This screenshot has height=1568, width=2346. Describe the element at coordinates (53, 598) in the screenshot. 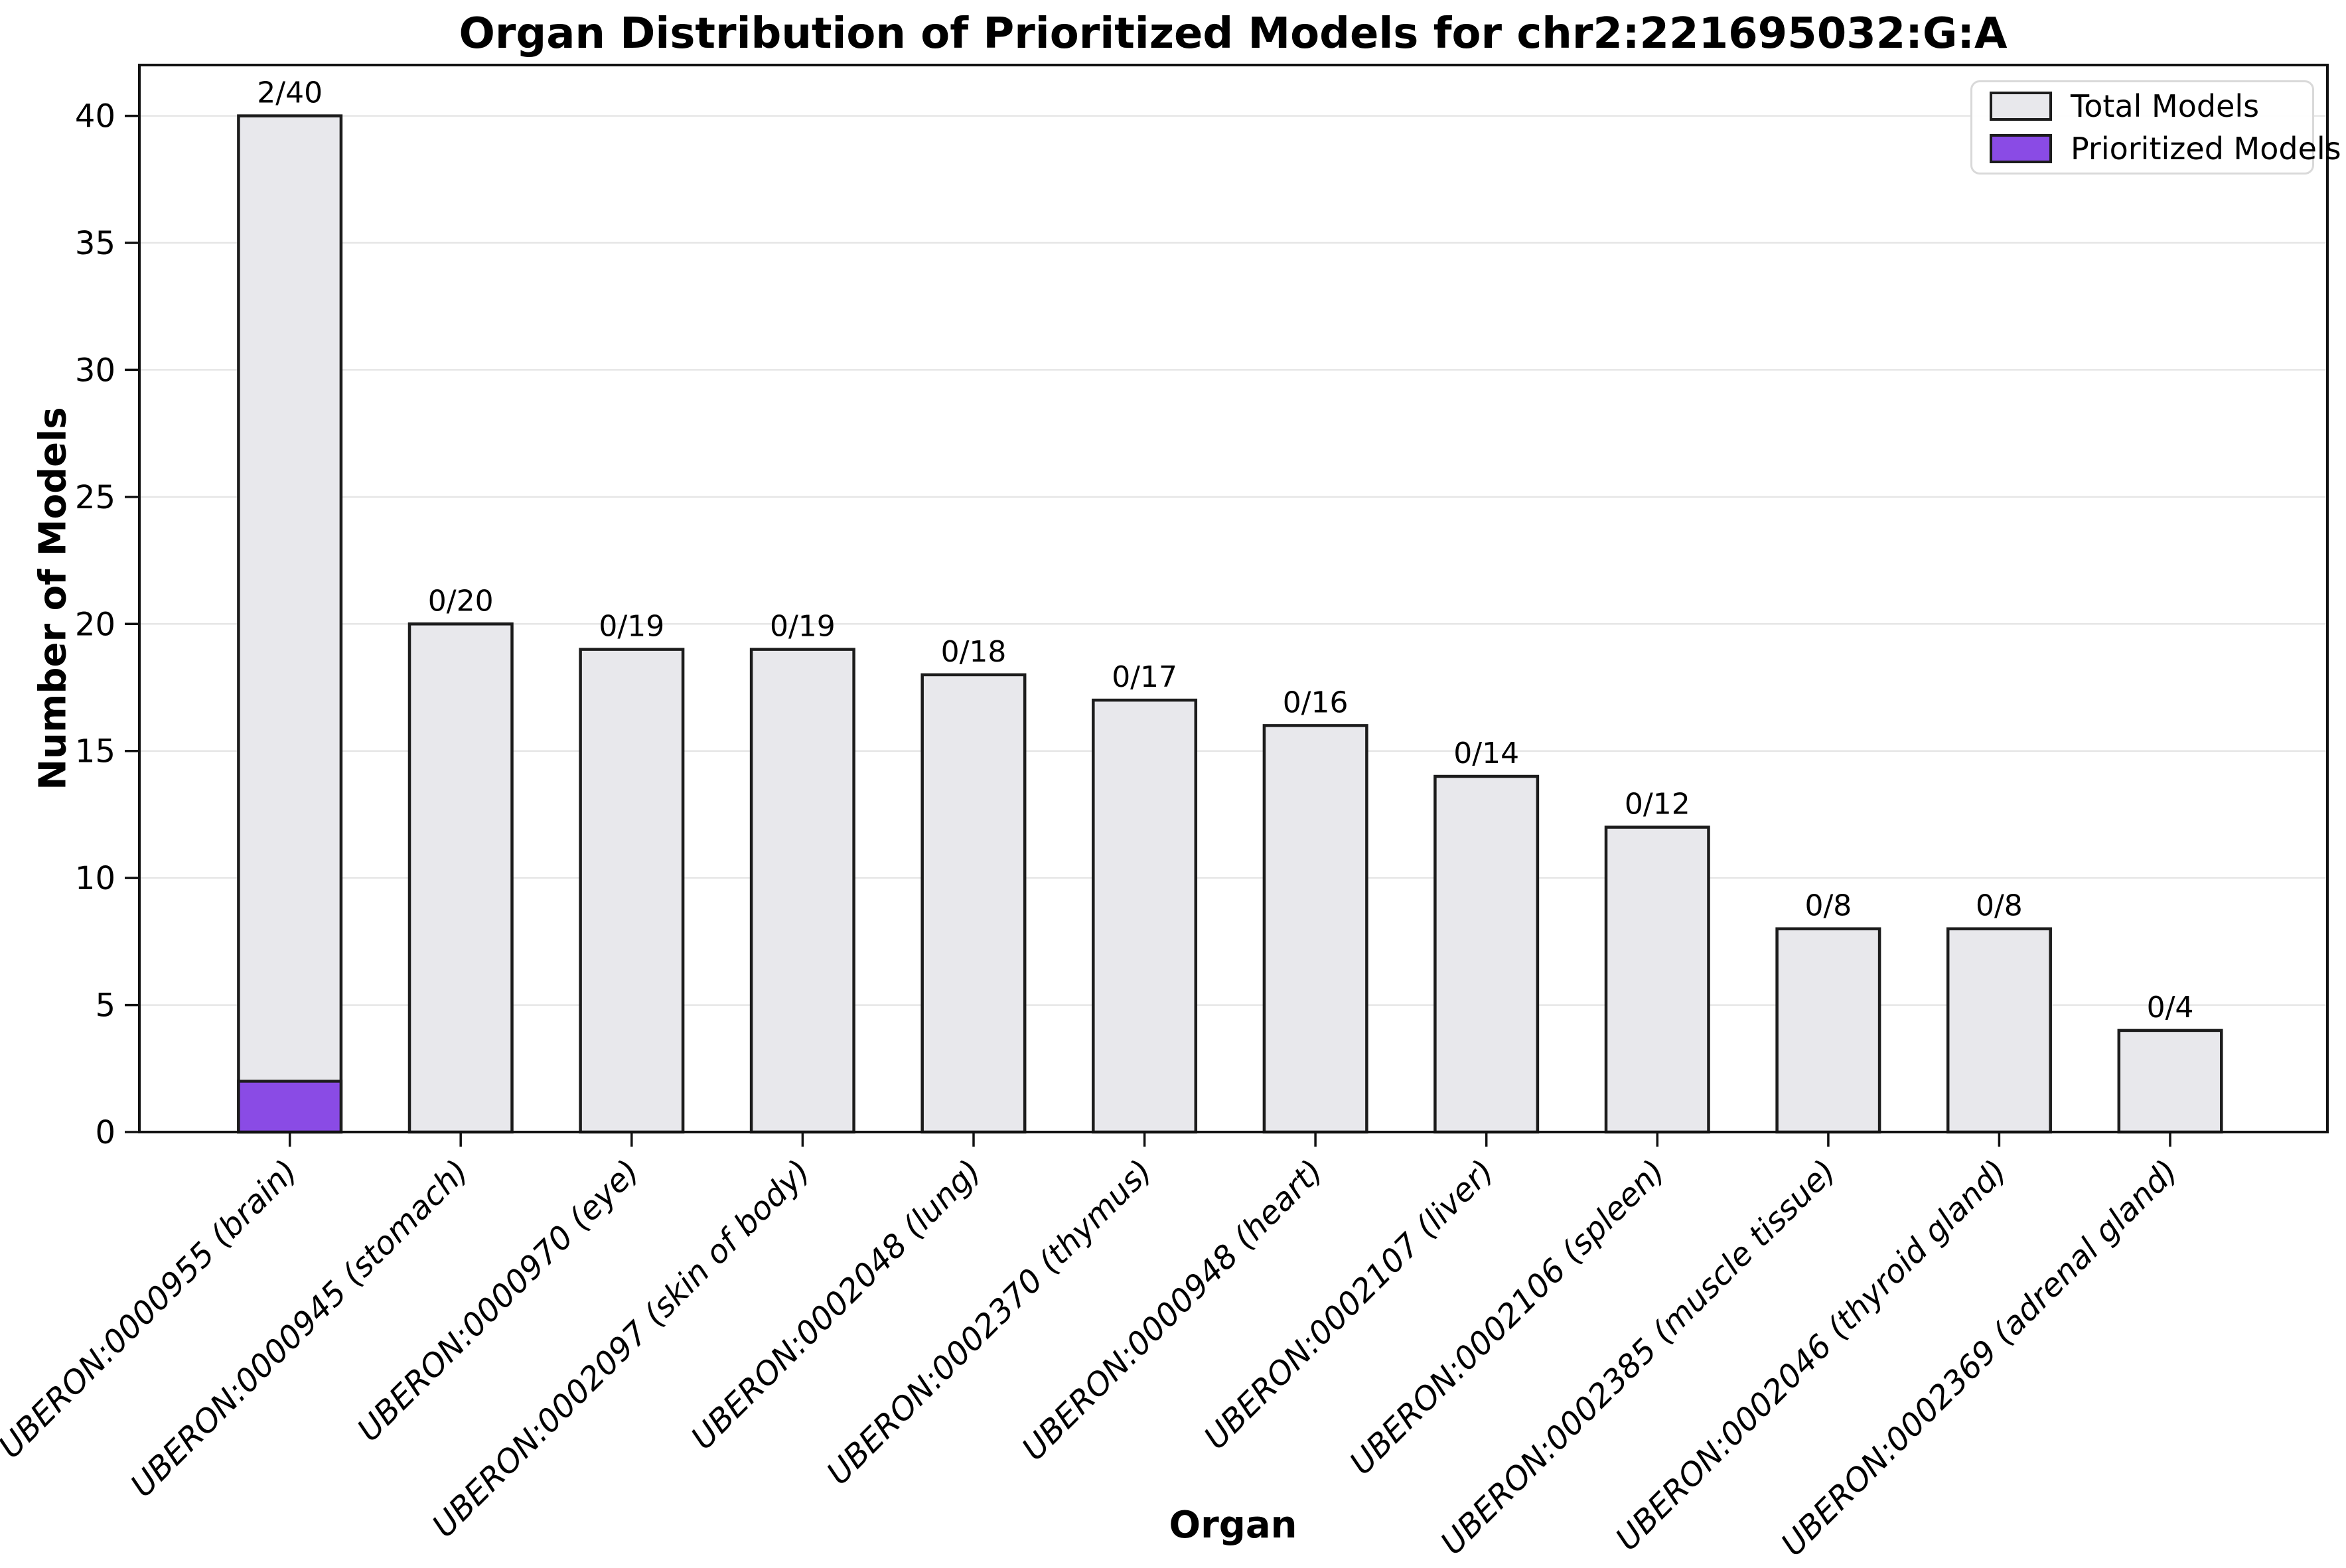

I see `y-axis-label: Number of Models` at that location.